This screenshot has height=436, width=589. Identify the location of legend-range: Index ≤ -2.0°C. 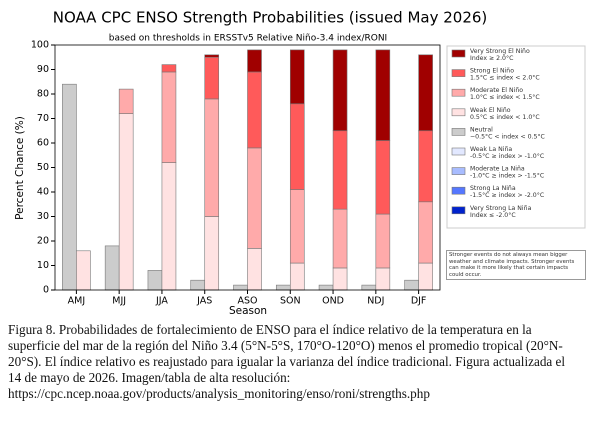
(493, 215).